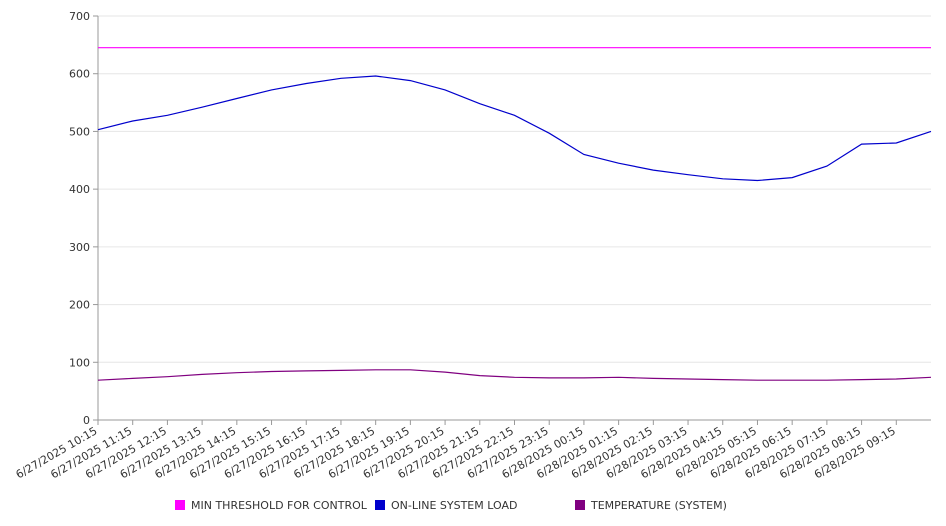 This screenshot has width=946, height=526. What do you see at coordinates (79, 74) in the screenshot?
I see `y-tick-label: 600` at bounding box center [79, 74].